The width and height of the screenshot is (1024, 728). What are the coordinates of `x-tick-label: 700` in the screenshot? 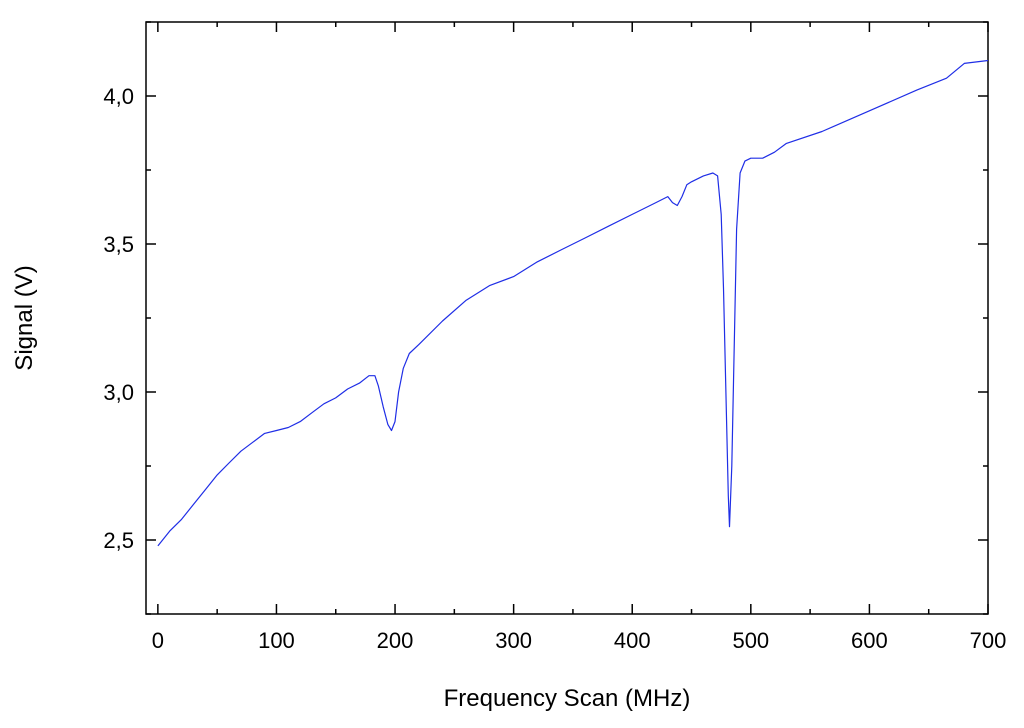 It's located at (988, 640).